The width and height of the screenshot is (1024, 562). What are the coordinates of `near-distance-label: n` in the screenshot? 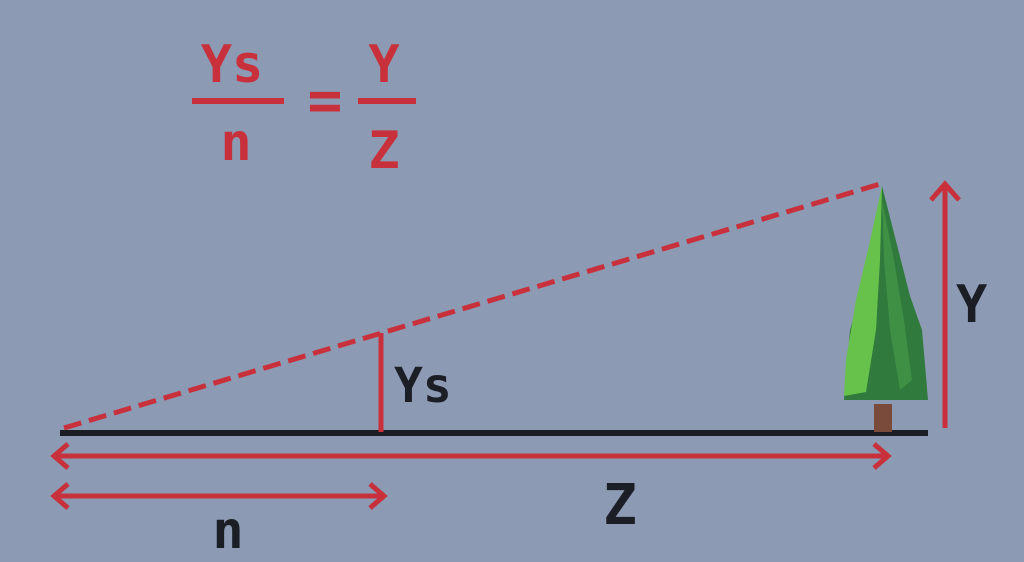 It's located at (227, 531).